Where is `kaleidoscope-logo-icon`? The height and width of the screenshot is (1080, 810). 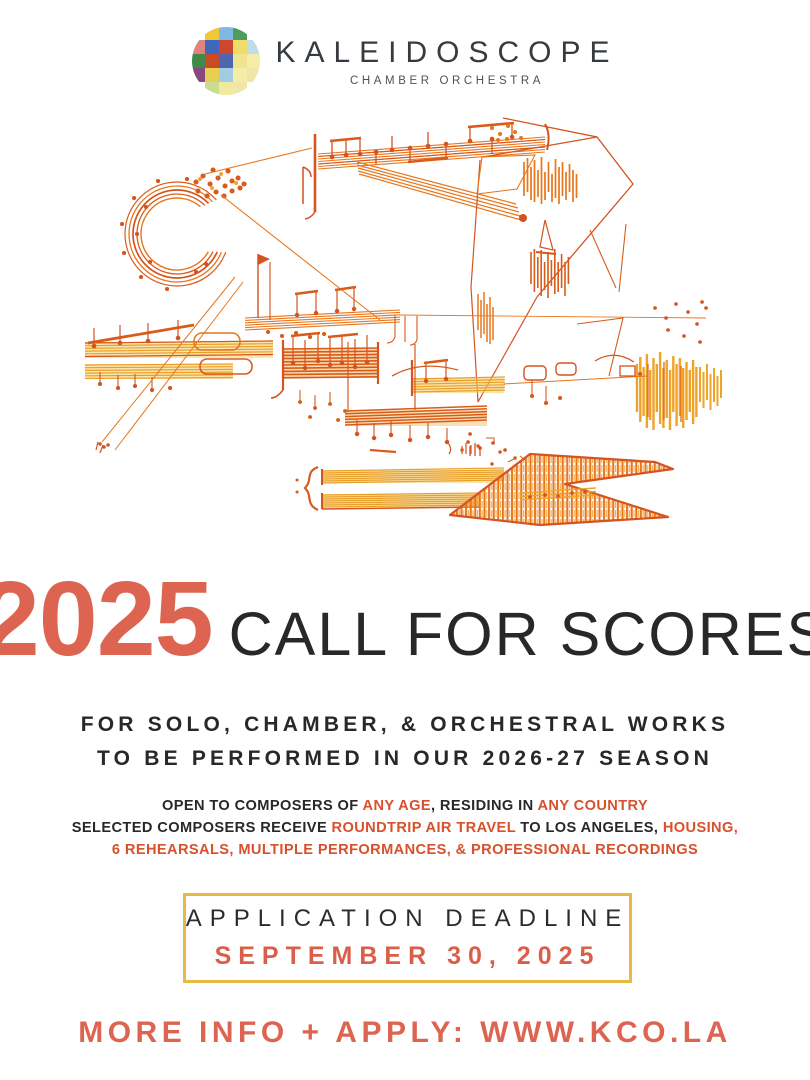
kaleidoscope-logo-icon is located at coordinates (226, 61).